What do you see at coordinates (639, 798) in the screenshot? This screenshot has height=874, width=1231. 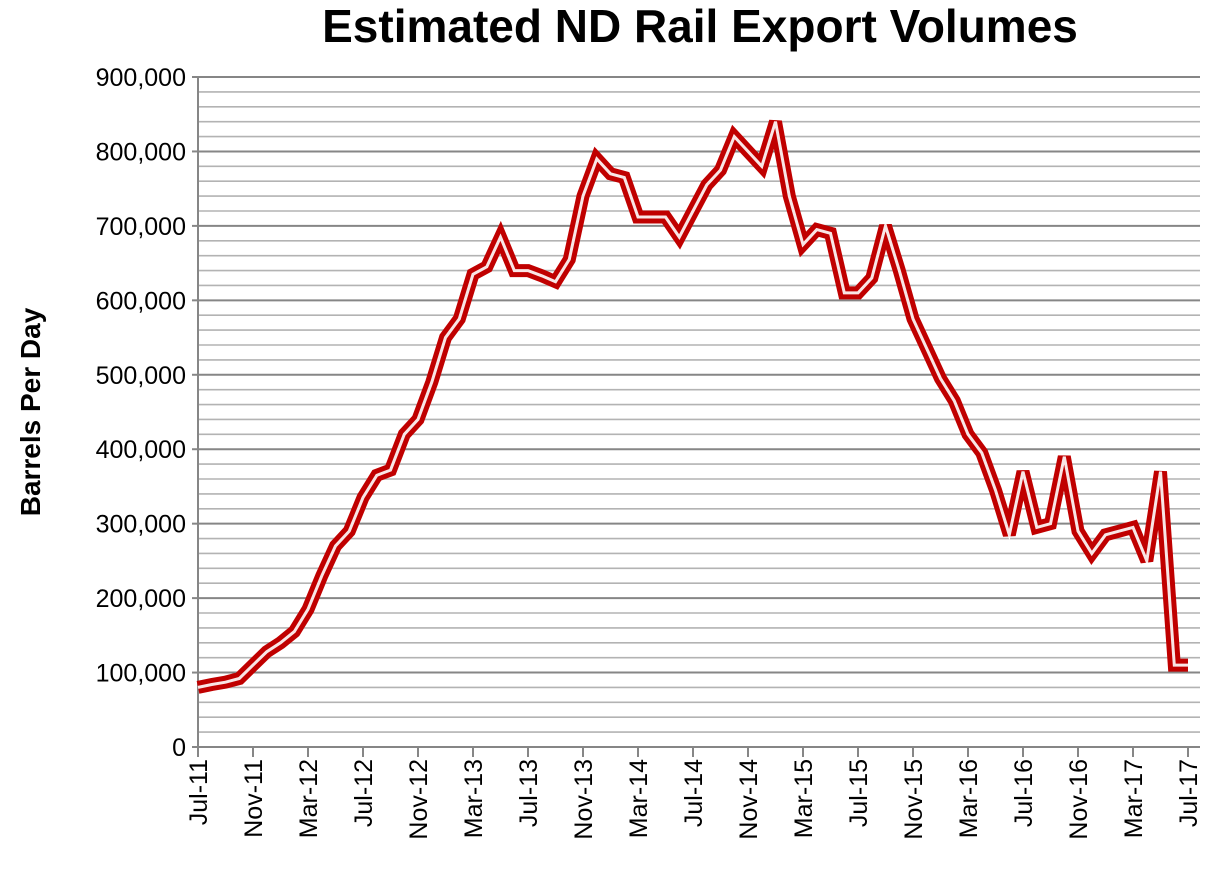 I see `x-tick-label: Mar-14` at bounding box center [639, 798].